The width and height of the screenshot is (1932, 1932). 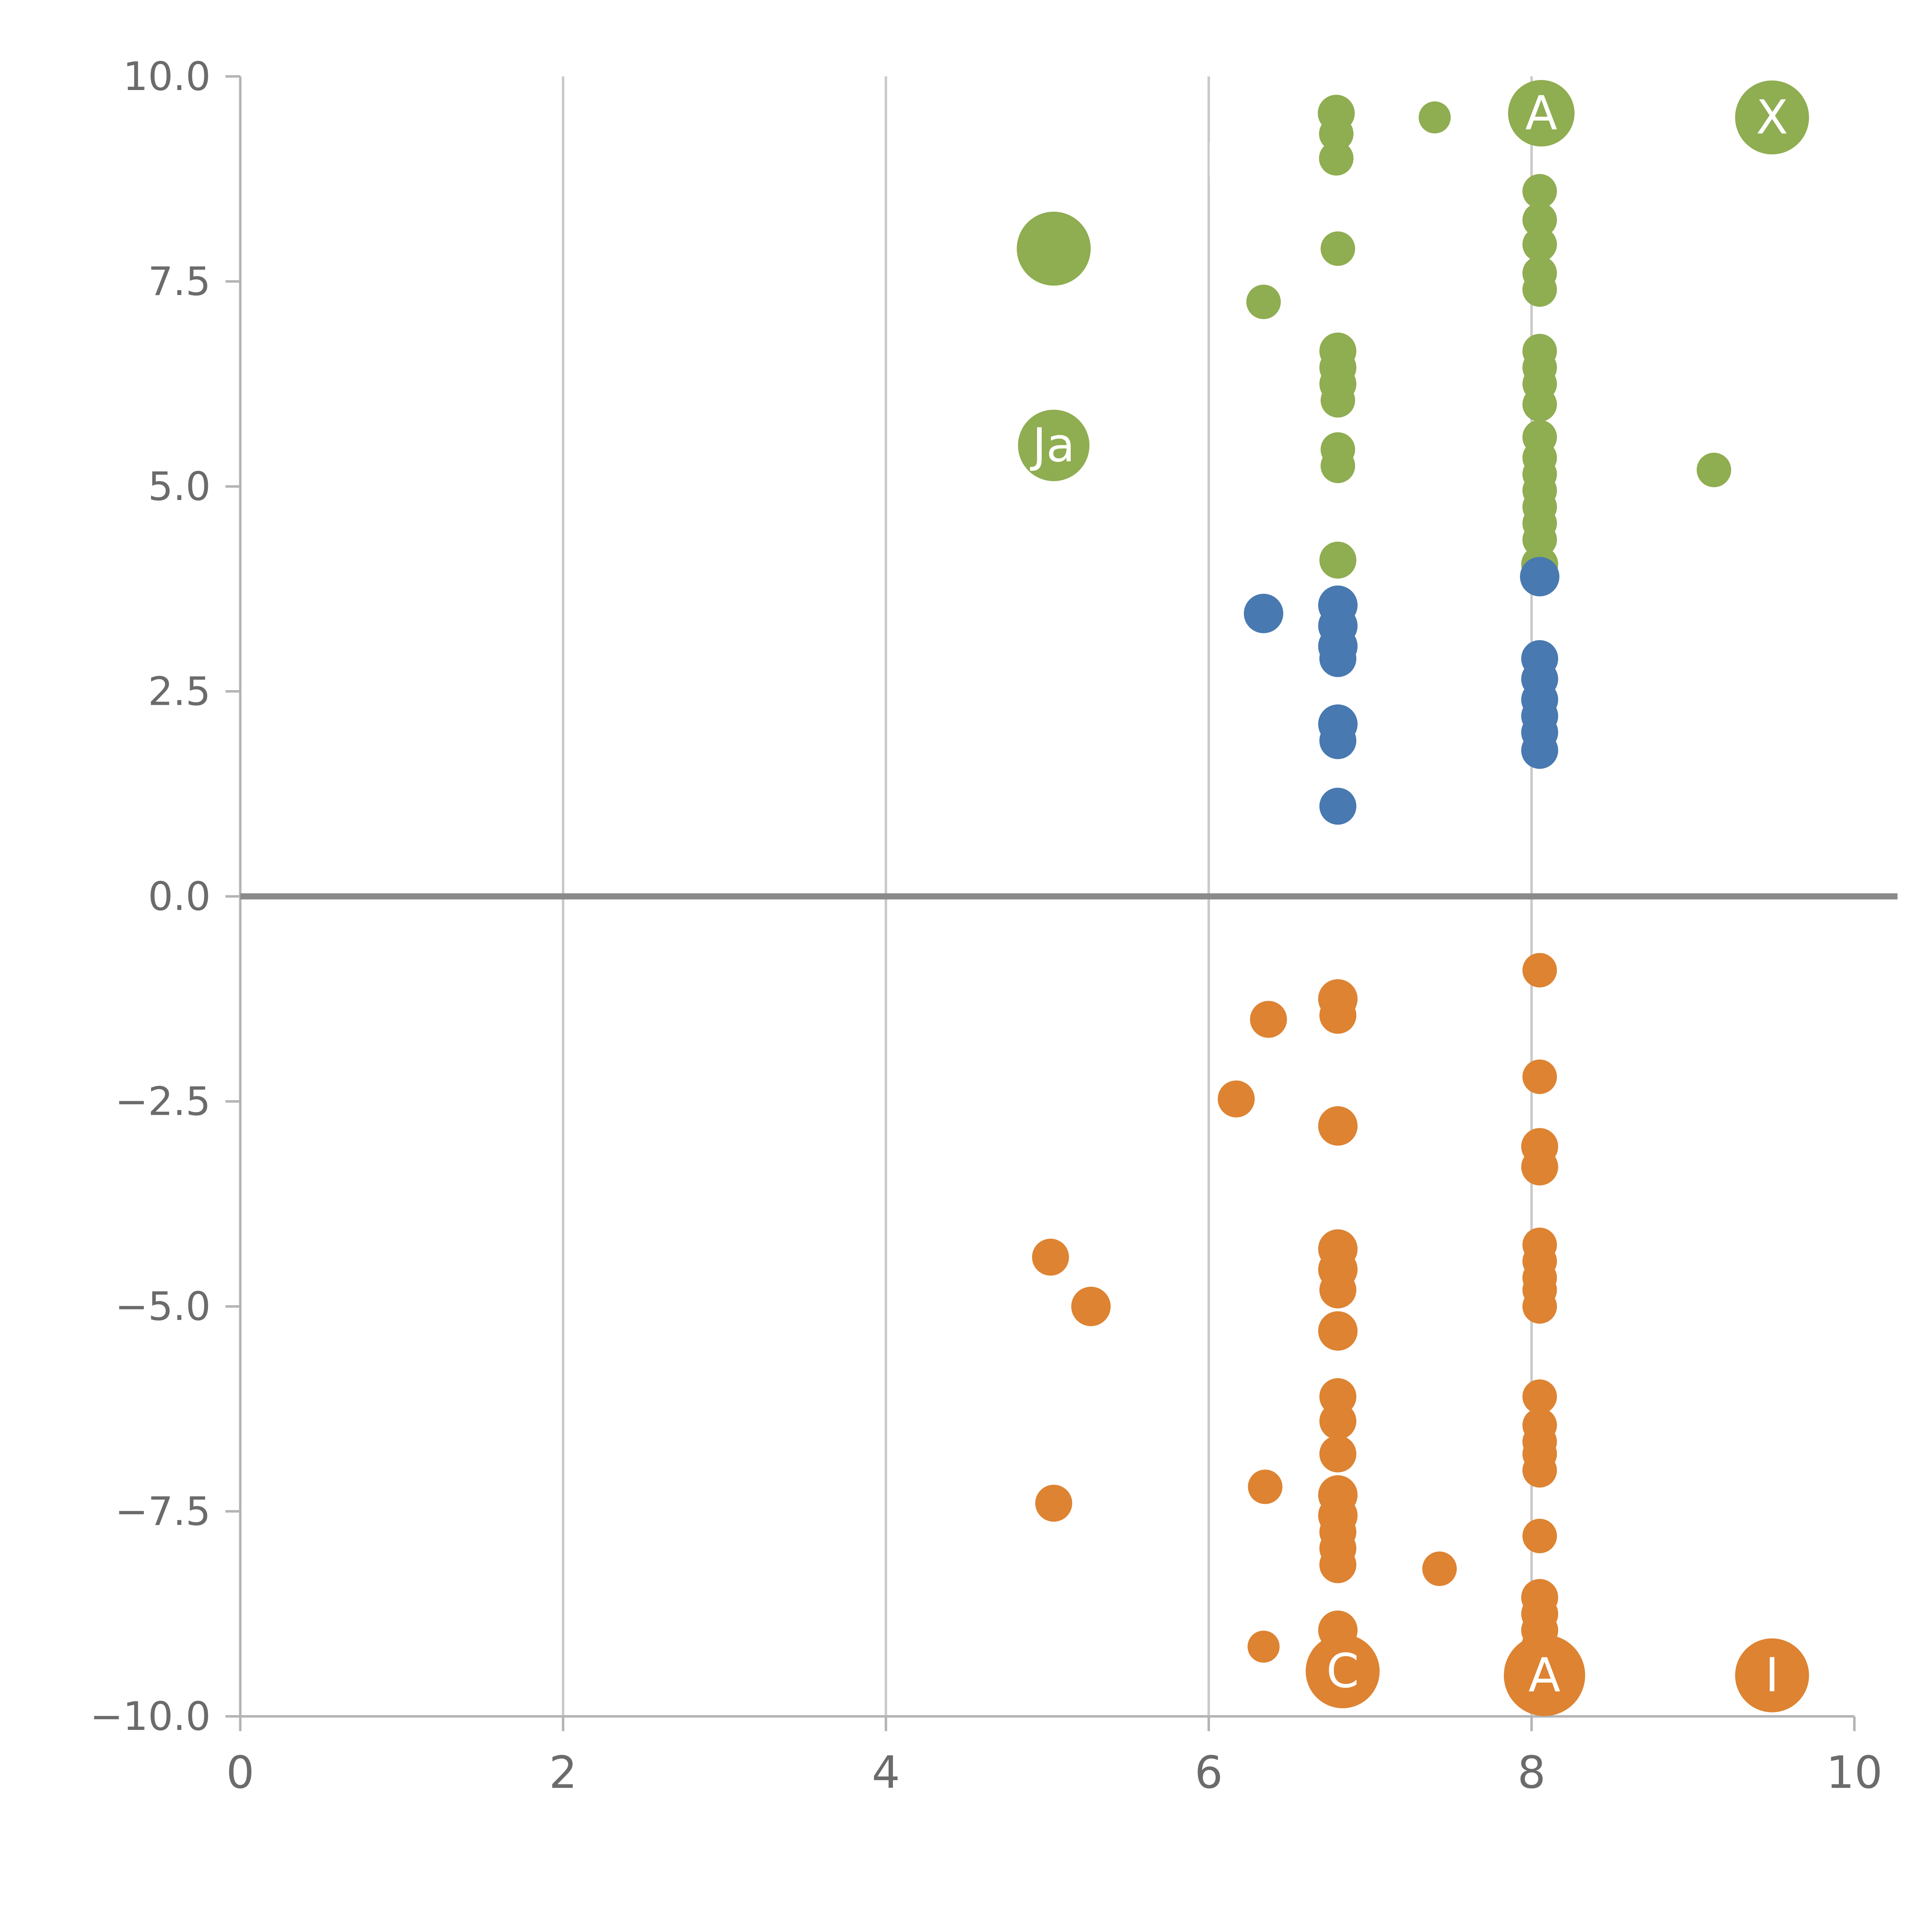 I want to click on x-tick-label: 8, so click(x=1532, y=1773).